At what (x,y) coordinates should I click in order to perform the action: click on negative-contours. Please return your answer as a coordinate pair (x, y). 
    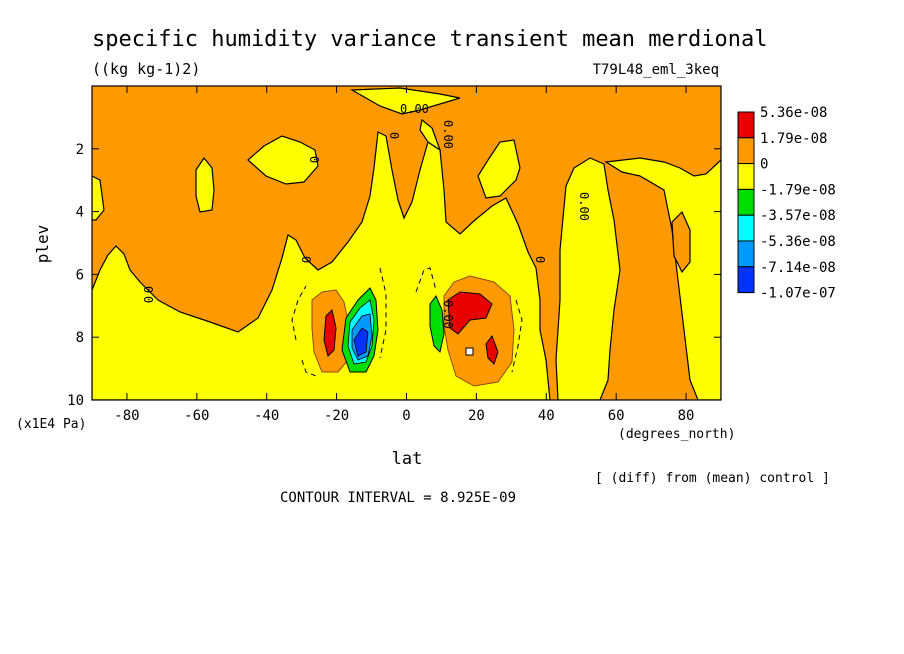
    Looking at the image, I should click on (407, 322).